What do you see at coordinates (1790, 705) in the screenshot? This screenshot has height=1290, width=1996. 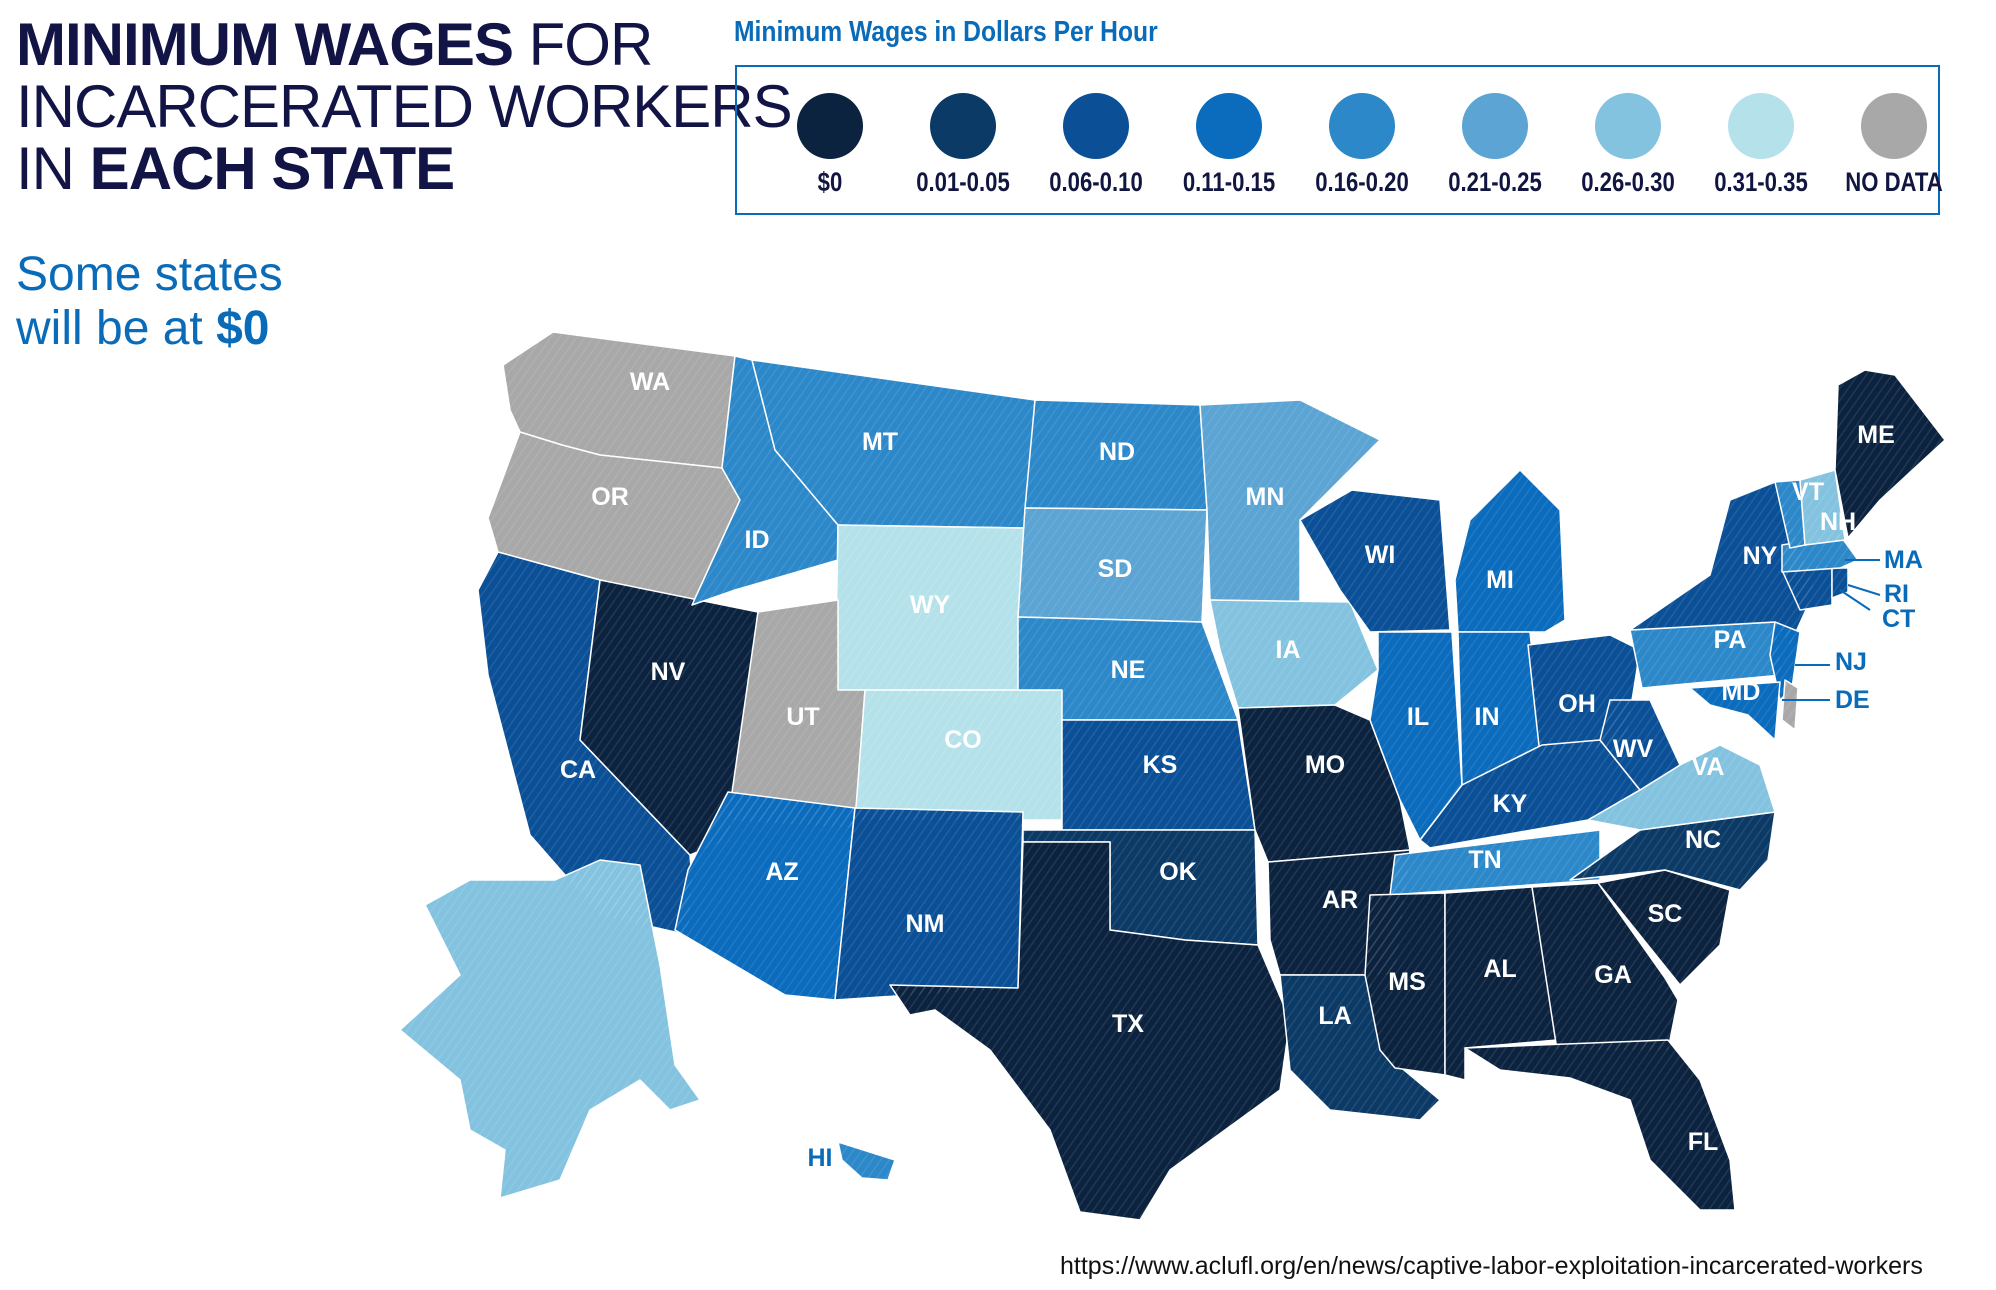 I see `state-texture-de` at bounding box center [1790, 705].